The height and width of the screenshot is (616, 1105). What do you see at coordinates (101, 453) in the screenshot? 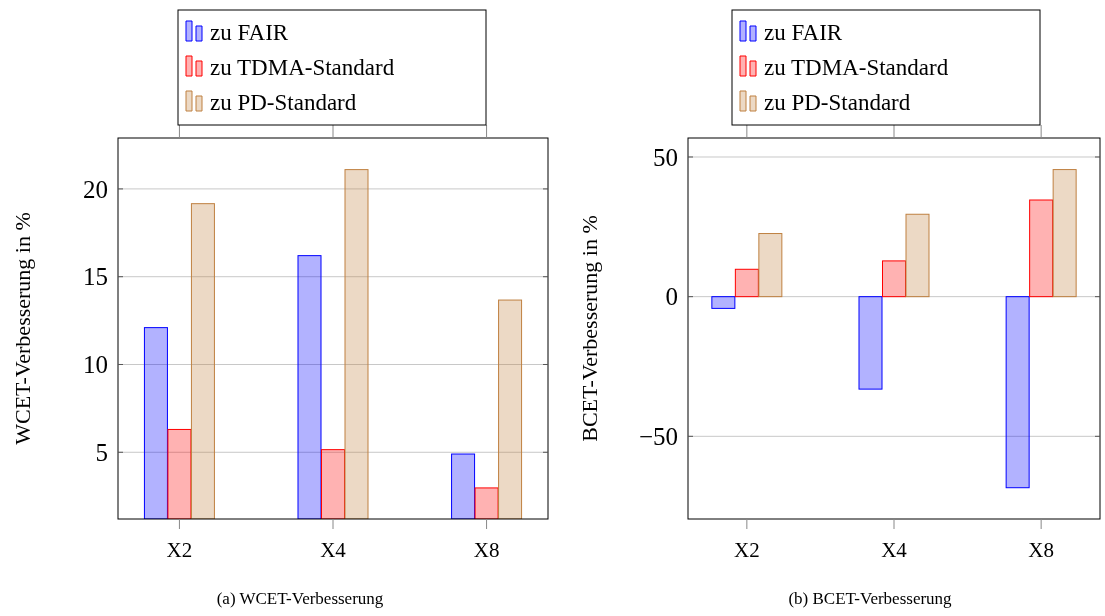
I see `y-tick-label: 5` at bounding box center [101, 453].